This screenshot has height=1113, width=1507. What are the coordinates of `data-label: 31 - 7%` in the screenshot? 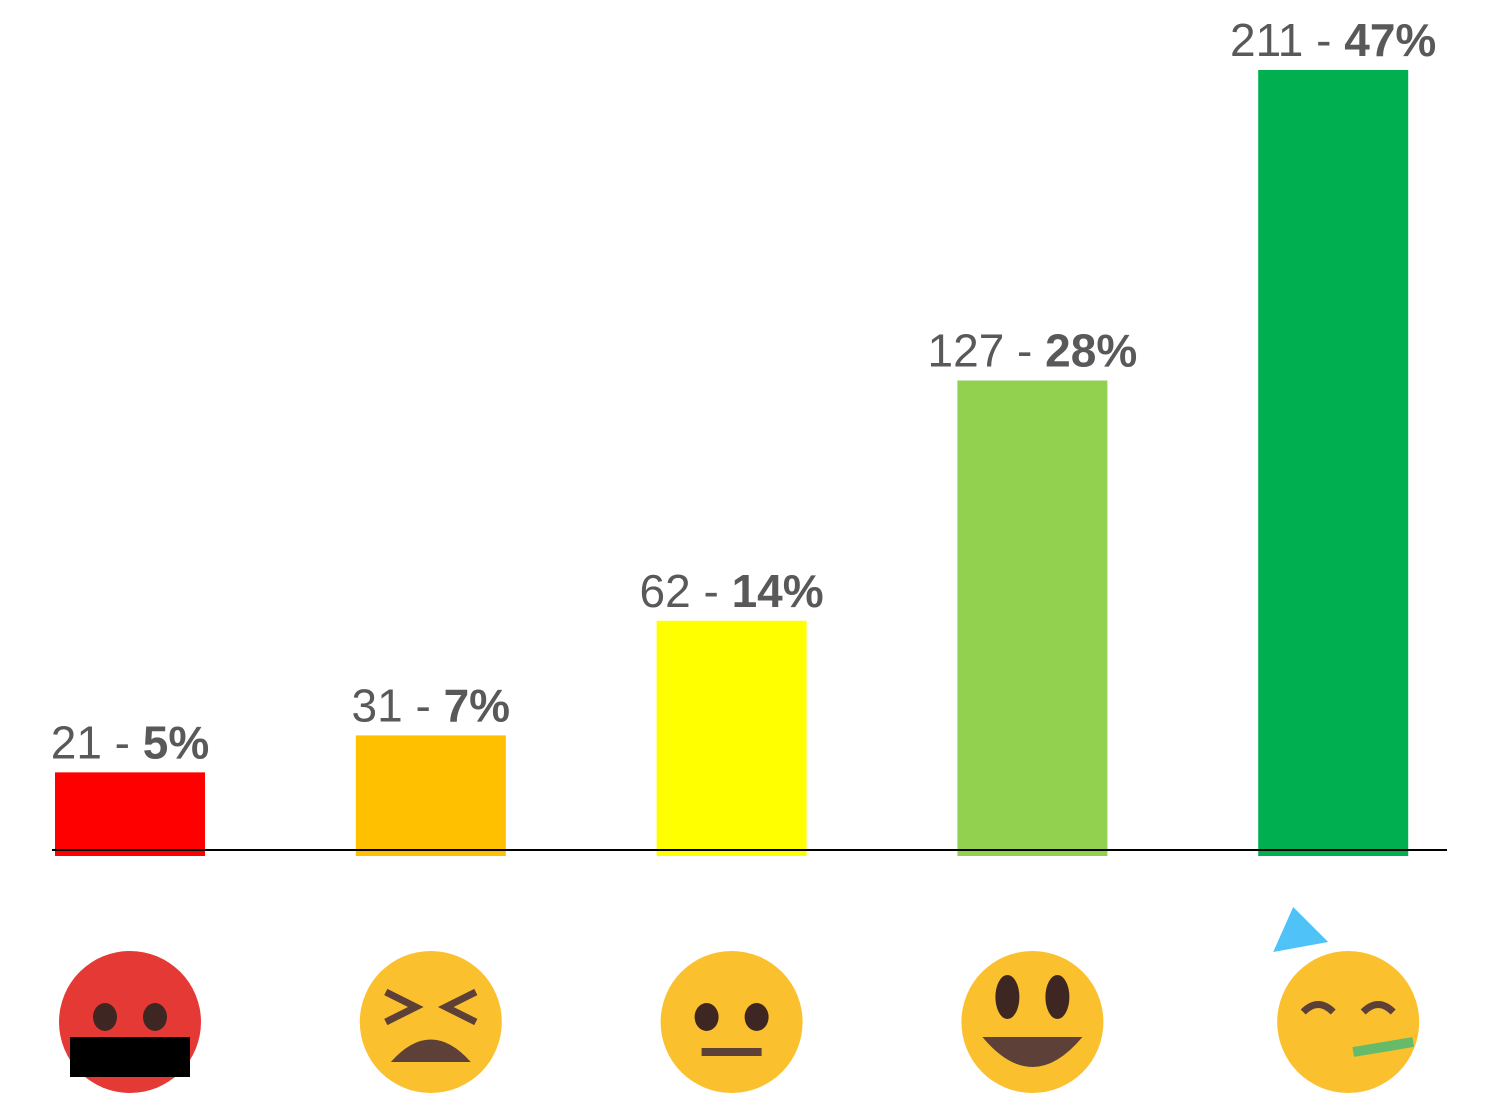 It's located at (431, 705).